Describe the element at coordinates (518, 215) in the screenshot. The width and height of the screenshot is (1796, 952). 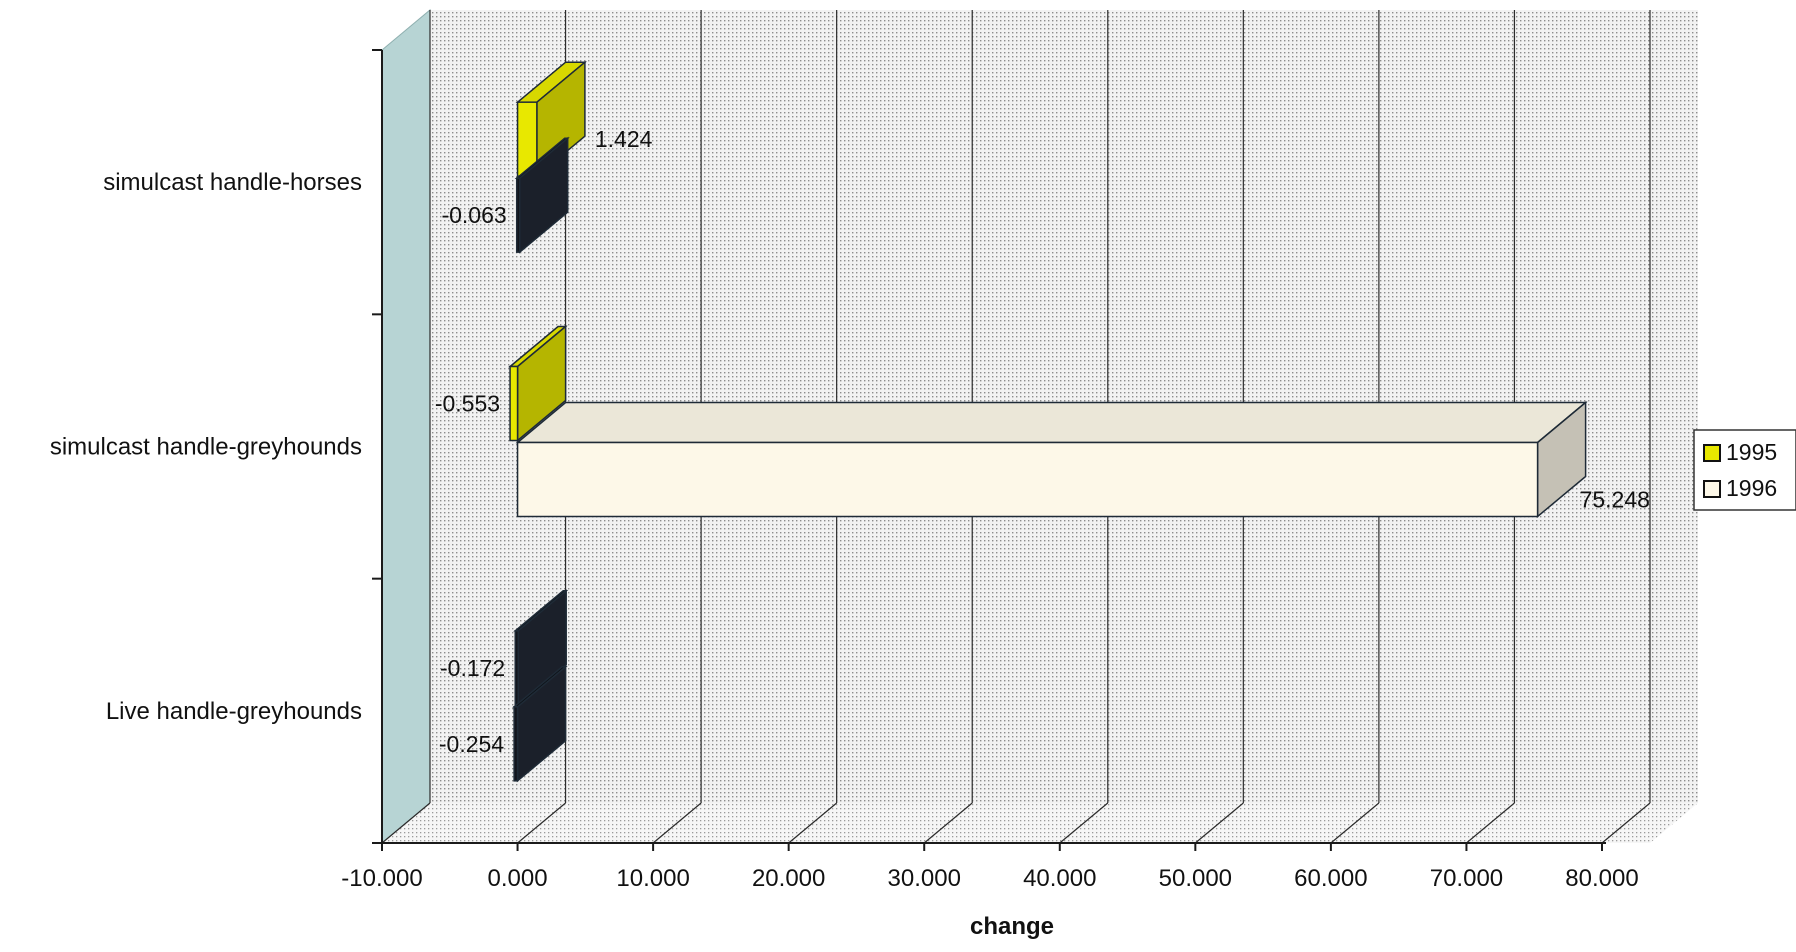
I see `bar-1996-0-front` at that location.